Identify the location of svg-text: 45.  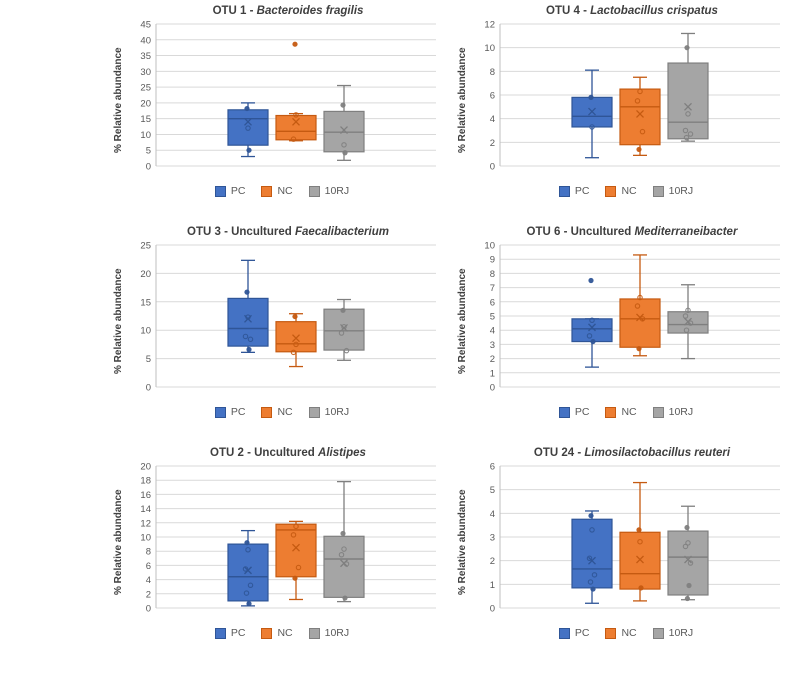
(145, 25).